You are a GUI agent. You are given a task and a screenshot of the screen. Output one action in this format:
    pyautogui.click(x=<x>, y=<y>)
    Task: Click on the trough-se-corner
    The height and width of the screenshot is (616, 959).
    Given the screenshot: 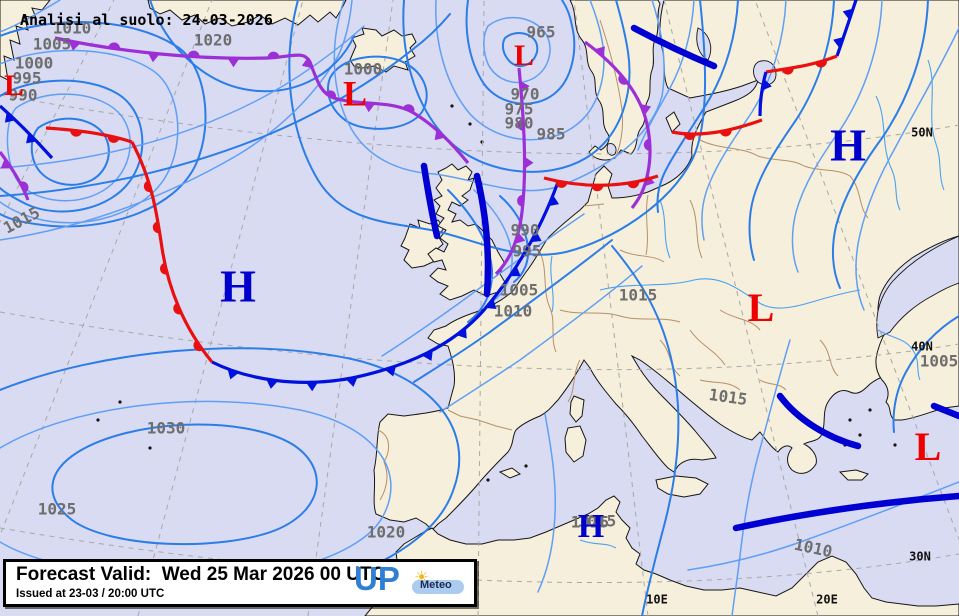 What is the action you would take?
    pyautogui.click(x=944, y=411)
    